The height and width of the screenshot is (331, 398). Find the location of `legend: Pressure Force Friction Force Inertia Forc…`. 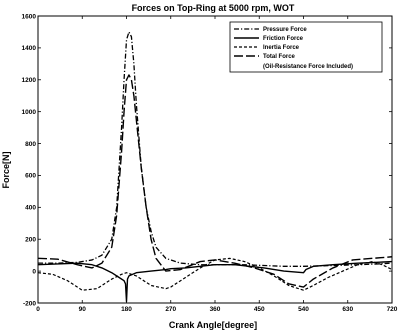

legend: Pressure Force Friction Force Inertia Forc… is located at coordinates (306, 47).